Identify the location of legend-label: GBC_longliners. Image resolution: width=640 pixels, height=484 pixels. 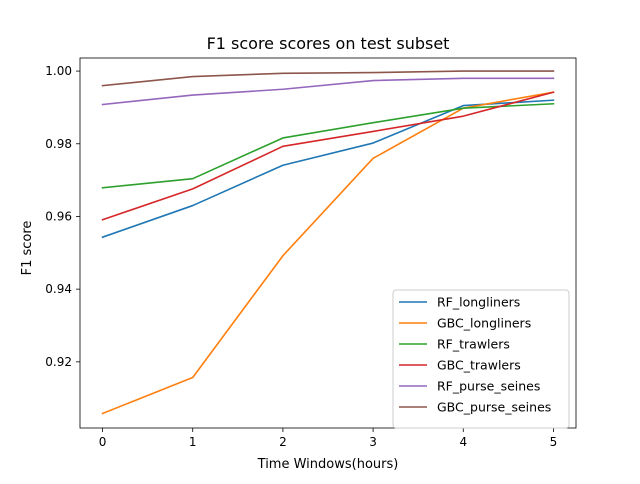
(484, 323).